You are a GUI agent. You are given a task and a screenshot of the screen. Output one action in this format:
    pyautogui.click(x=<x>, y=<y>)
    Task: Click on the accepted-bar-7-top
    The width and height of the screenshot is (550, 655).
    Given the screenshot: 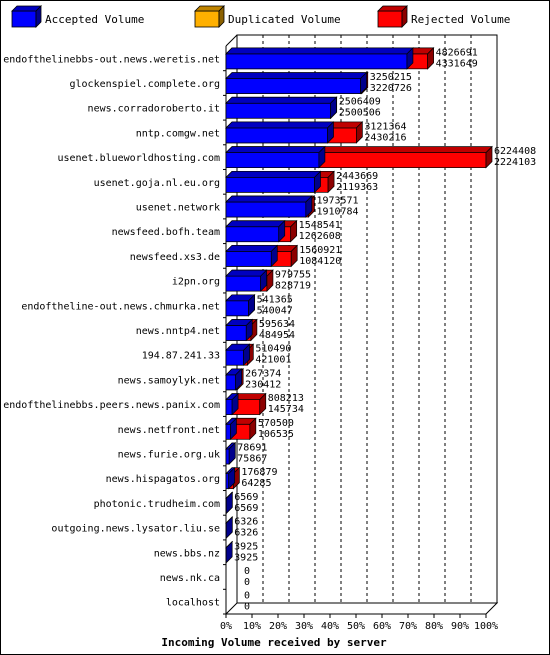 What is the action you would take?
    pyautogui.click(x=255, y=224)
    